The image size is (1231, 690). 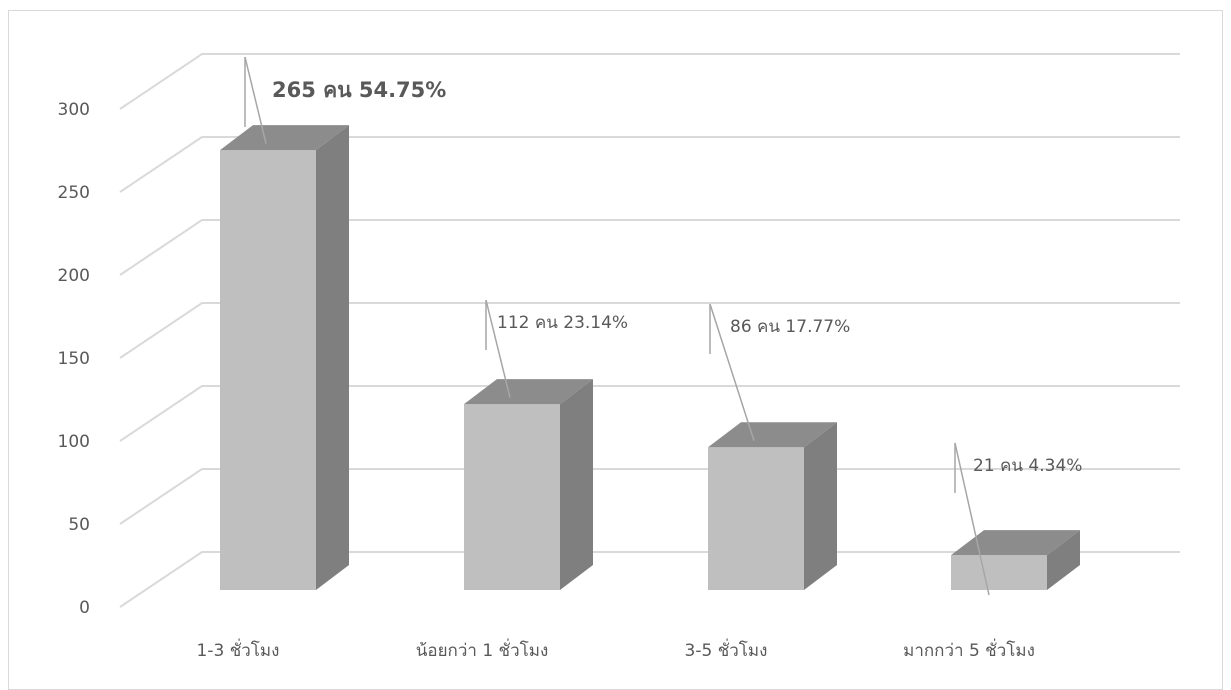 I want to click on category-label: 1-3 ชั่วโมง, so click(x=238, y=649).